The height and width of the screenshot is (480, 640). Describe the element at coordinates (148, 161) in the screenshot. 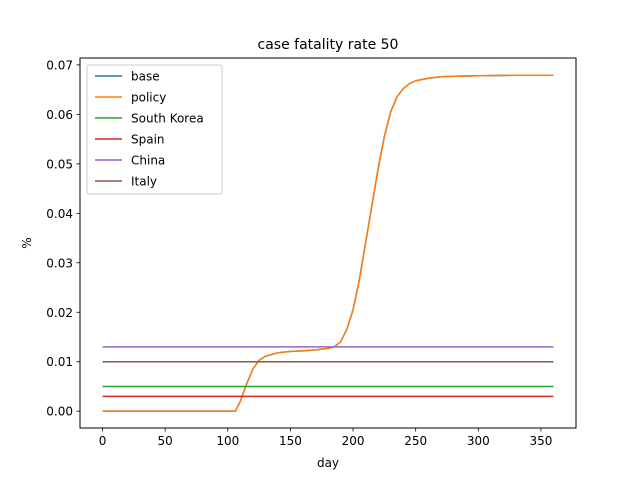

I see `legend-label: China` at that location.